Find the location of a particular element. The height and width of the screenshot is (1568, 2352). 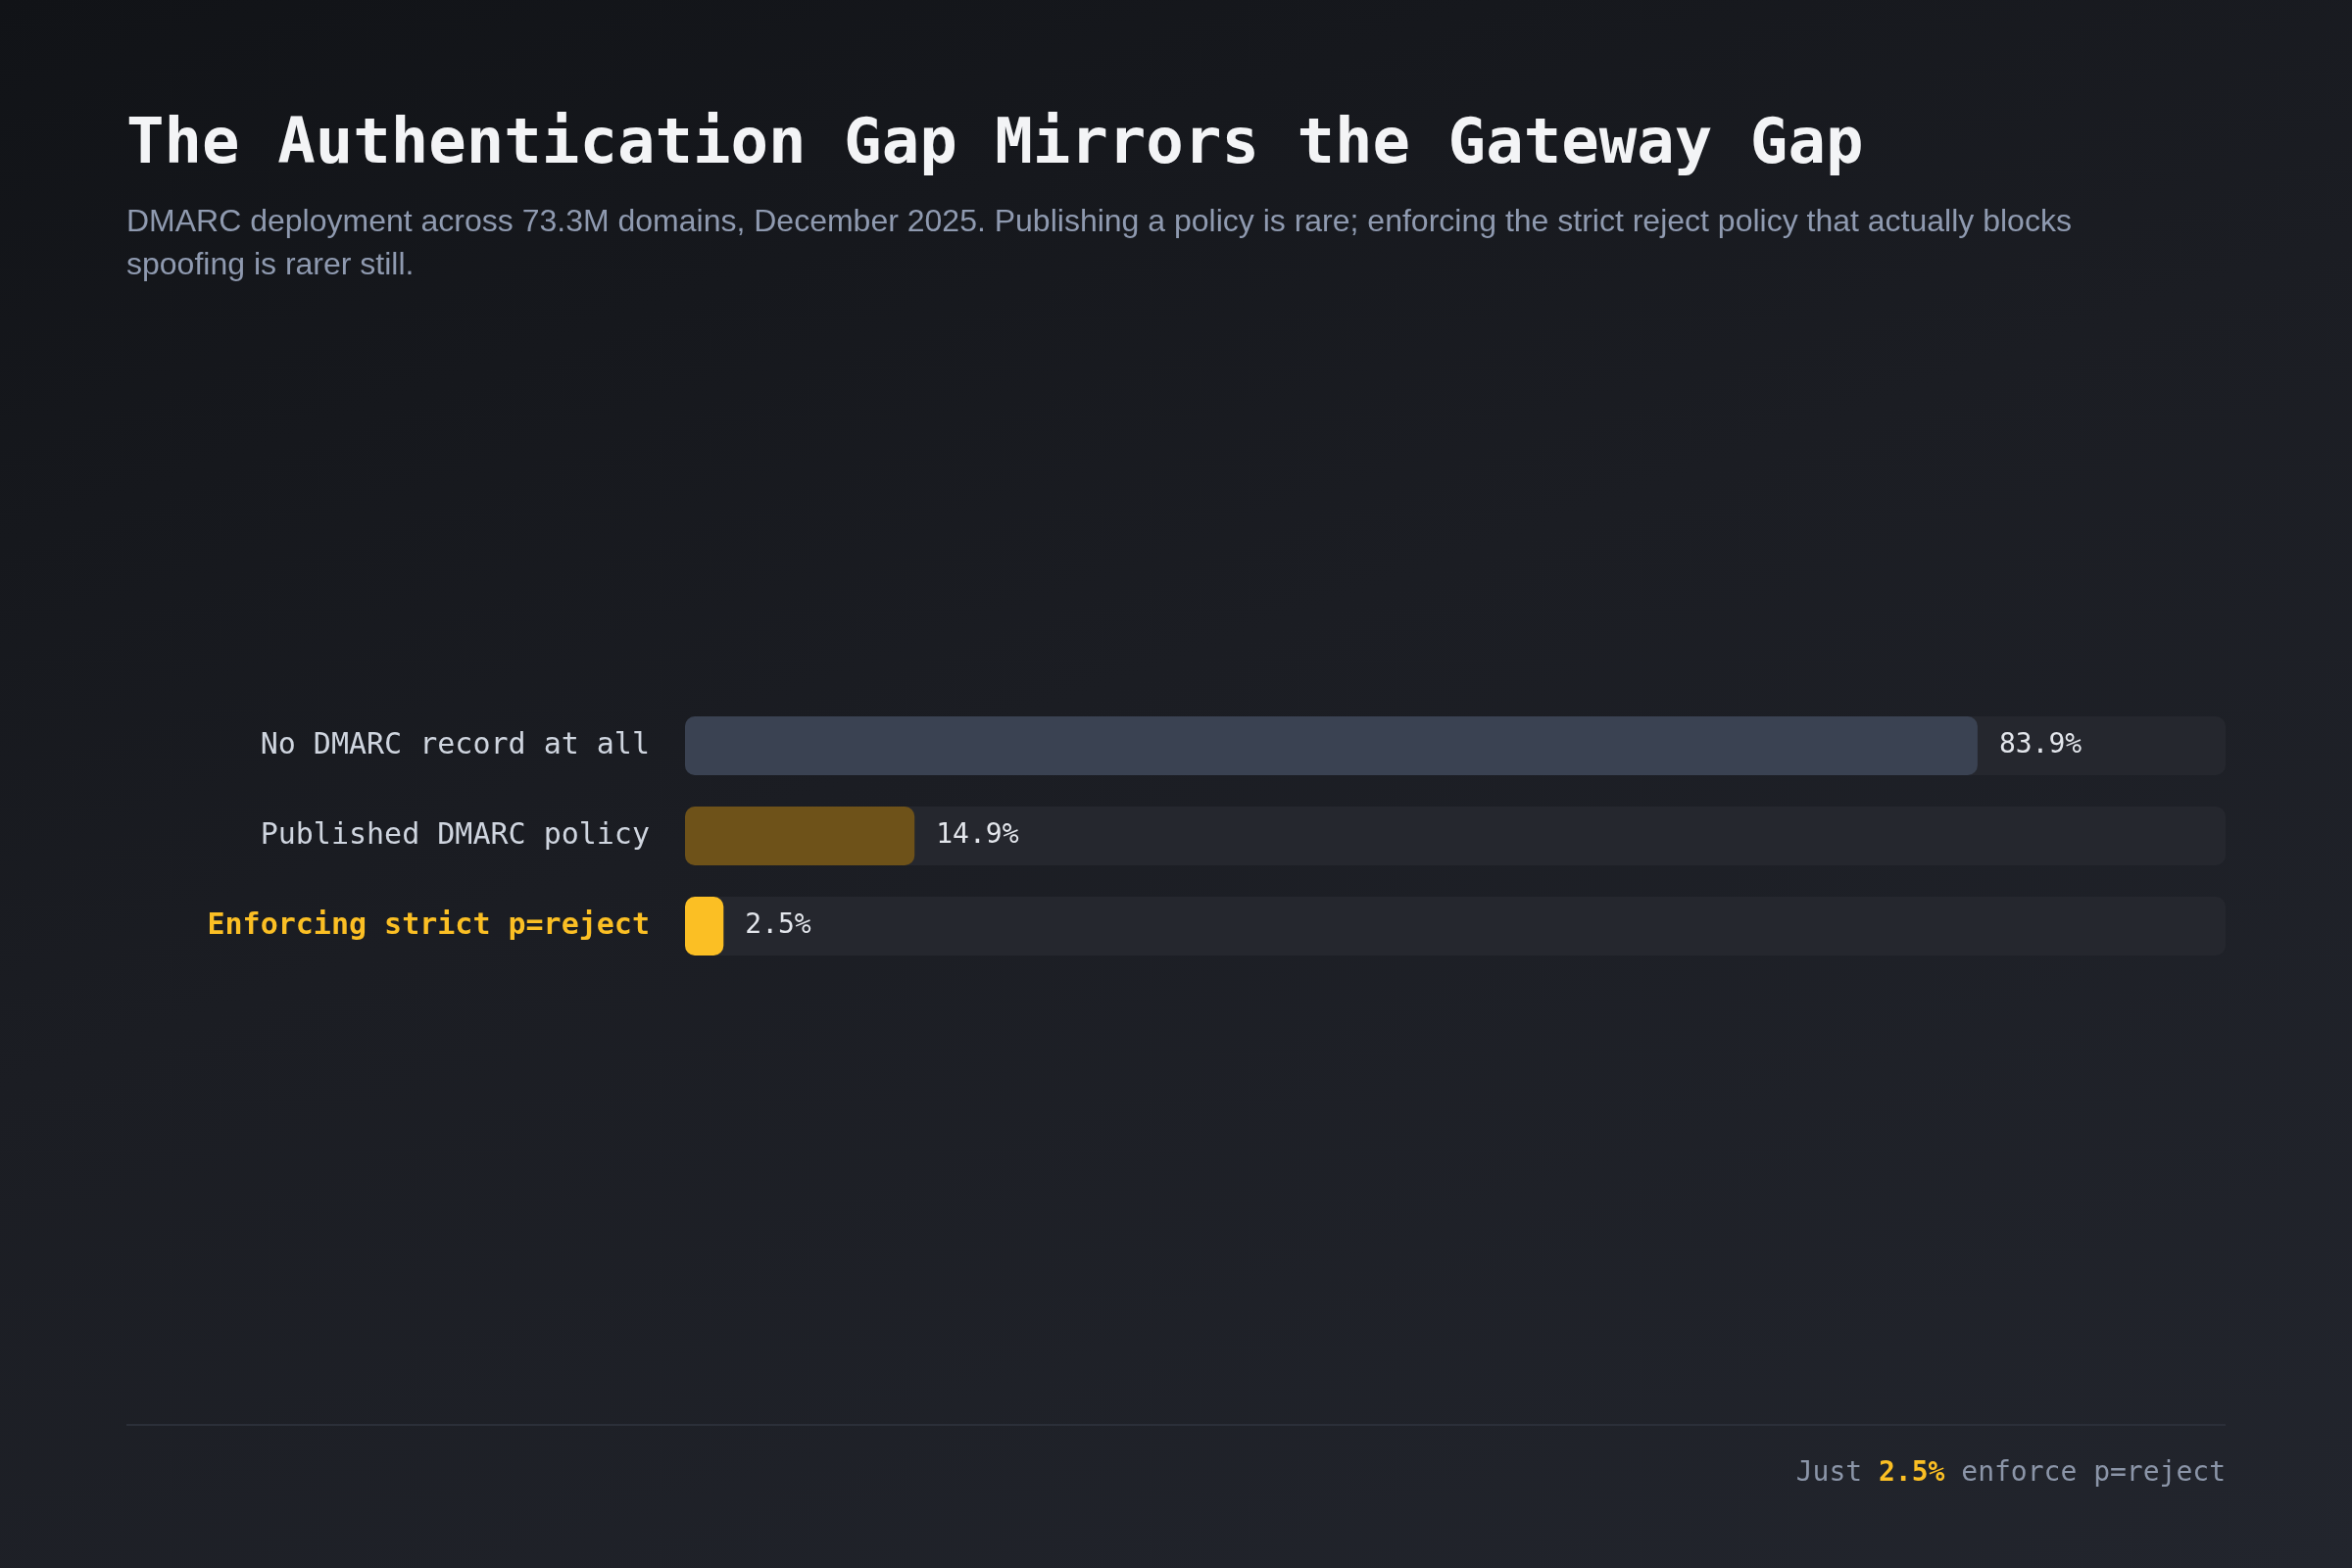

data-label: 83.9% is located at coordinates (2040, 743).